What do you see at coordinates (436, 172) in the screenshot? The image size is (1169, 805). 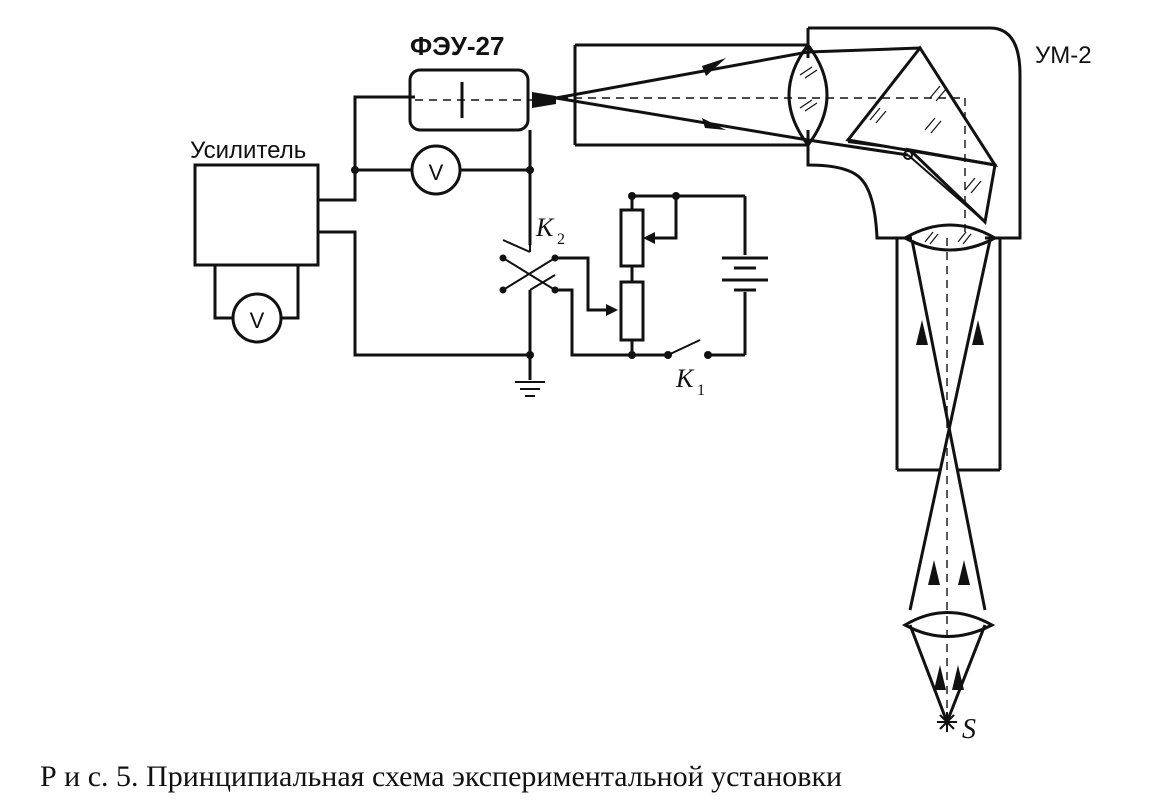 I see `voltmeter-top-label: V` at bounding box center [436, 172].